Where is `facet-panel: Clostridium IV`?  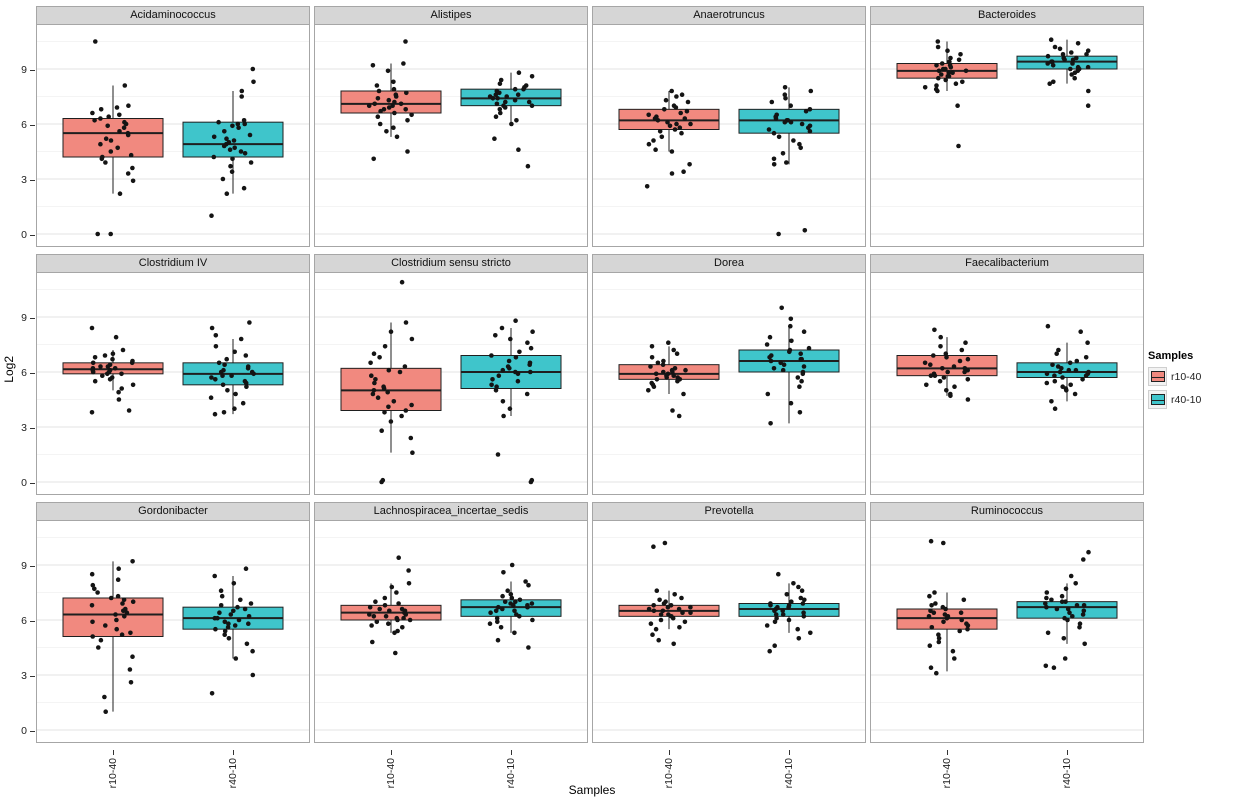 facet-panel: Clostridium IV is located at coordinates (173, 374).